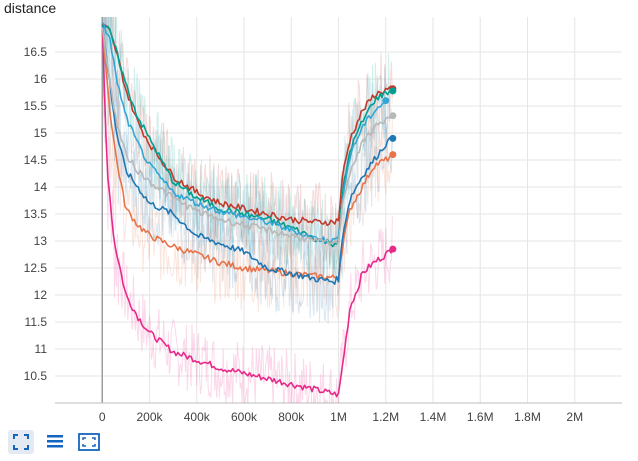 This screenshot has width=638, height=461. I want to click on x-tick-label: 1.4M, so click(433, 417).